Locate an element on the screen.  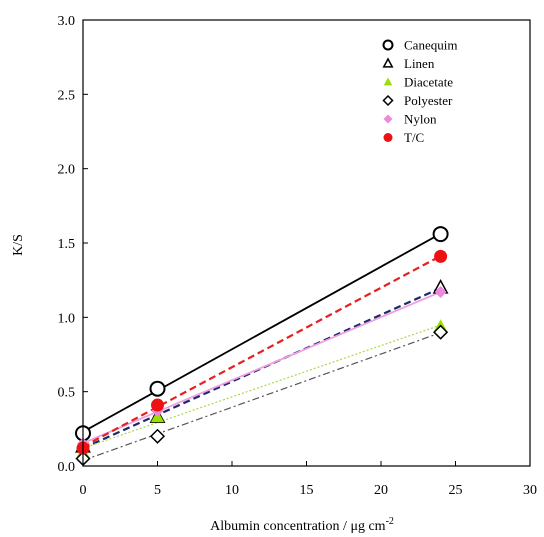
x-tick-label: 5 is located at coordinates (157, 490).